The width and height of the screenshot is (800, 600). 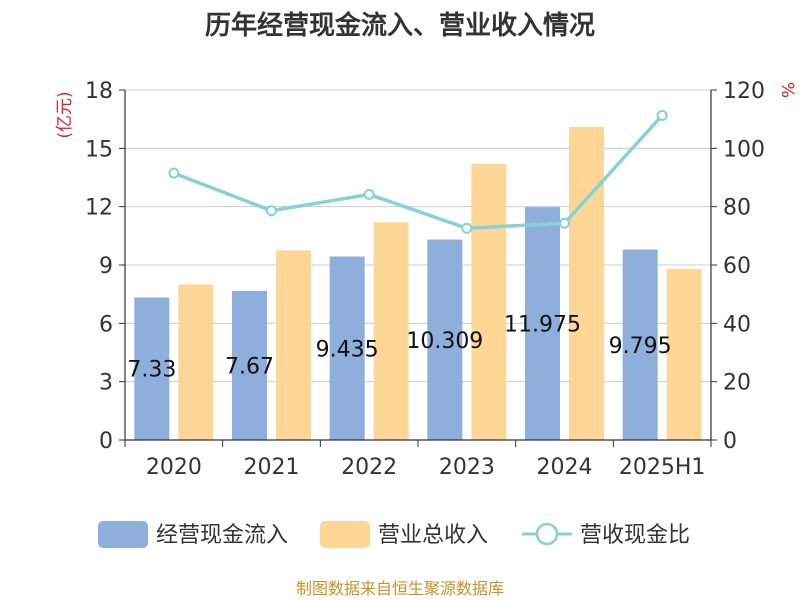 I want to click on bar-value-label: 7.67, so click(x=249, y=366).